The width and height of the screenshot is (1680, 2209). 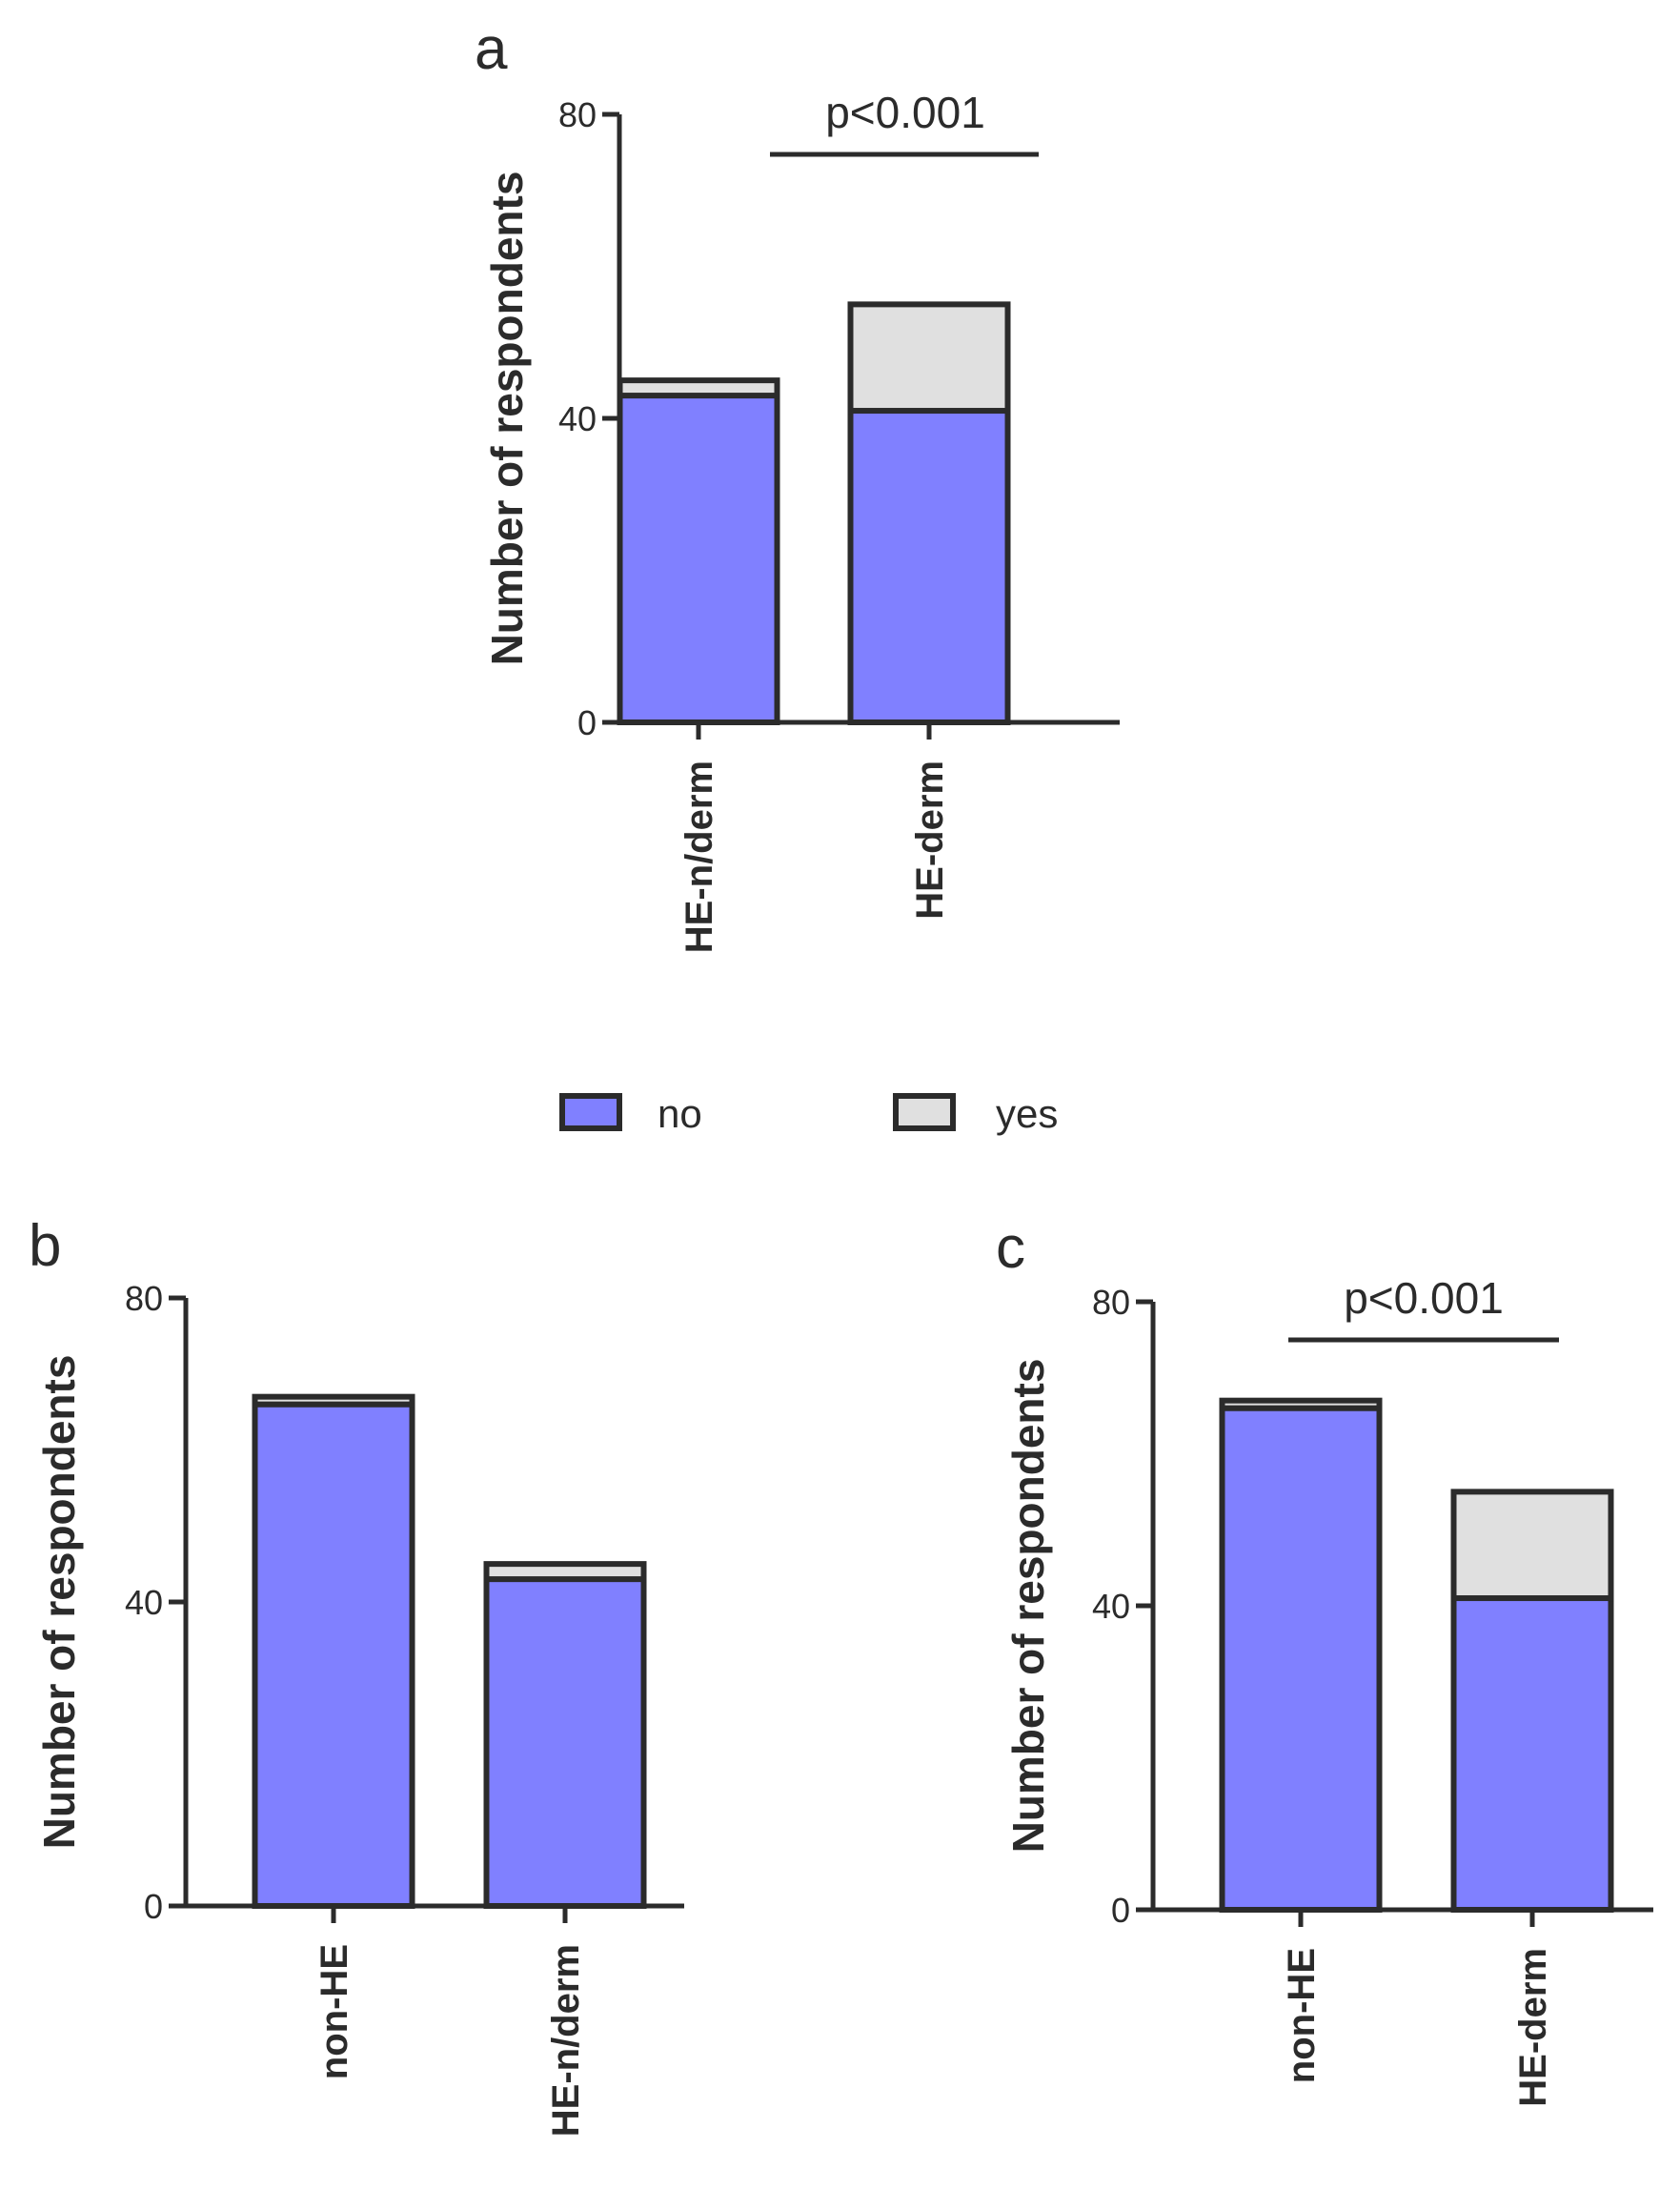 I want to click on legend-label-yes: yes, so click(x=1027, y=1113).